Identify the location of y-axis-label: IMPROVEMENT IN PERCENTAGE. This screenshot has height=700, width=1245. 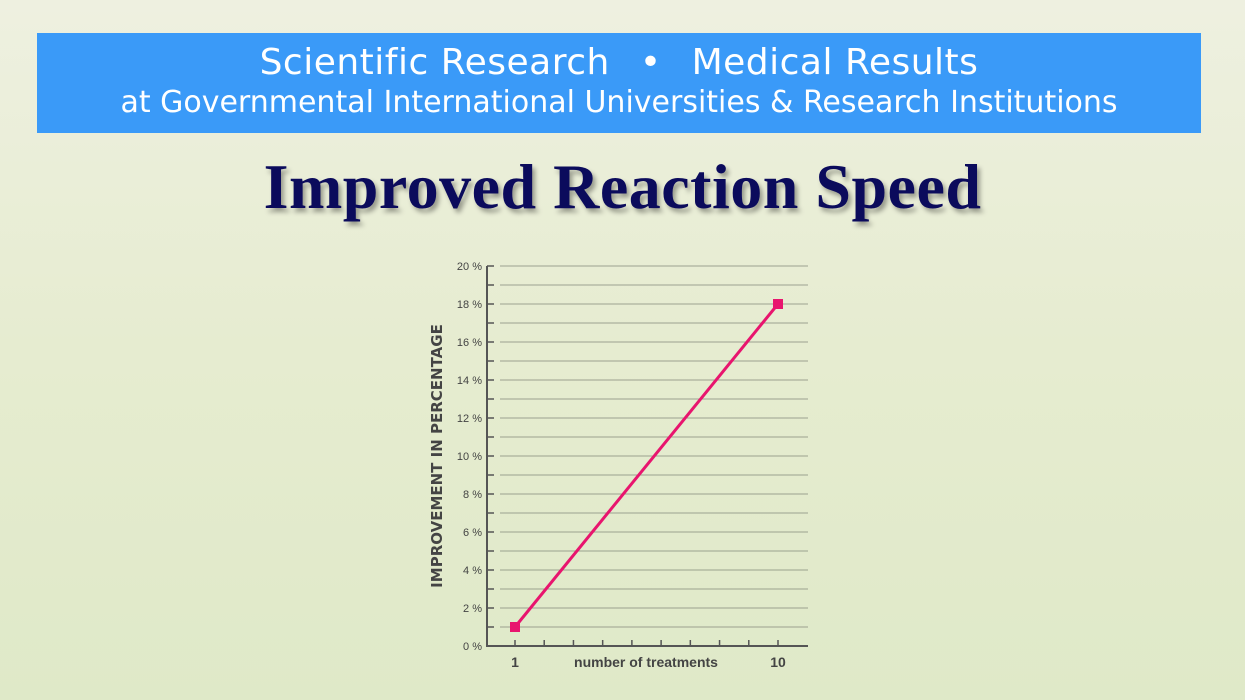
(437, 456).